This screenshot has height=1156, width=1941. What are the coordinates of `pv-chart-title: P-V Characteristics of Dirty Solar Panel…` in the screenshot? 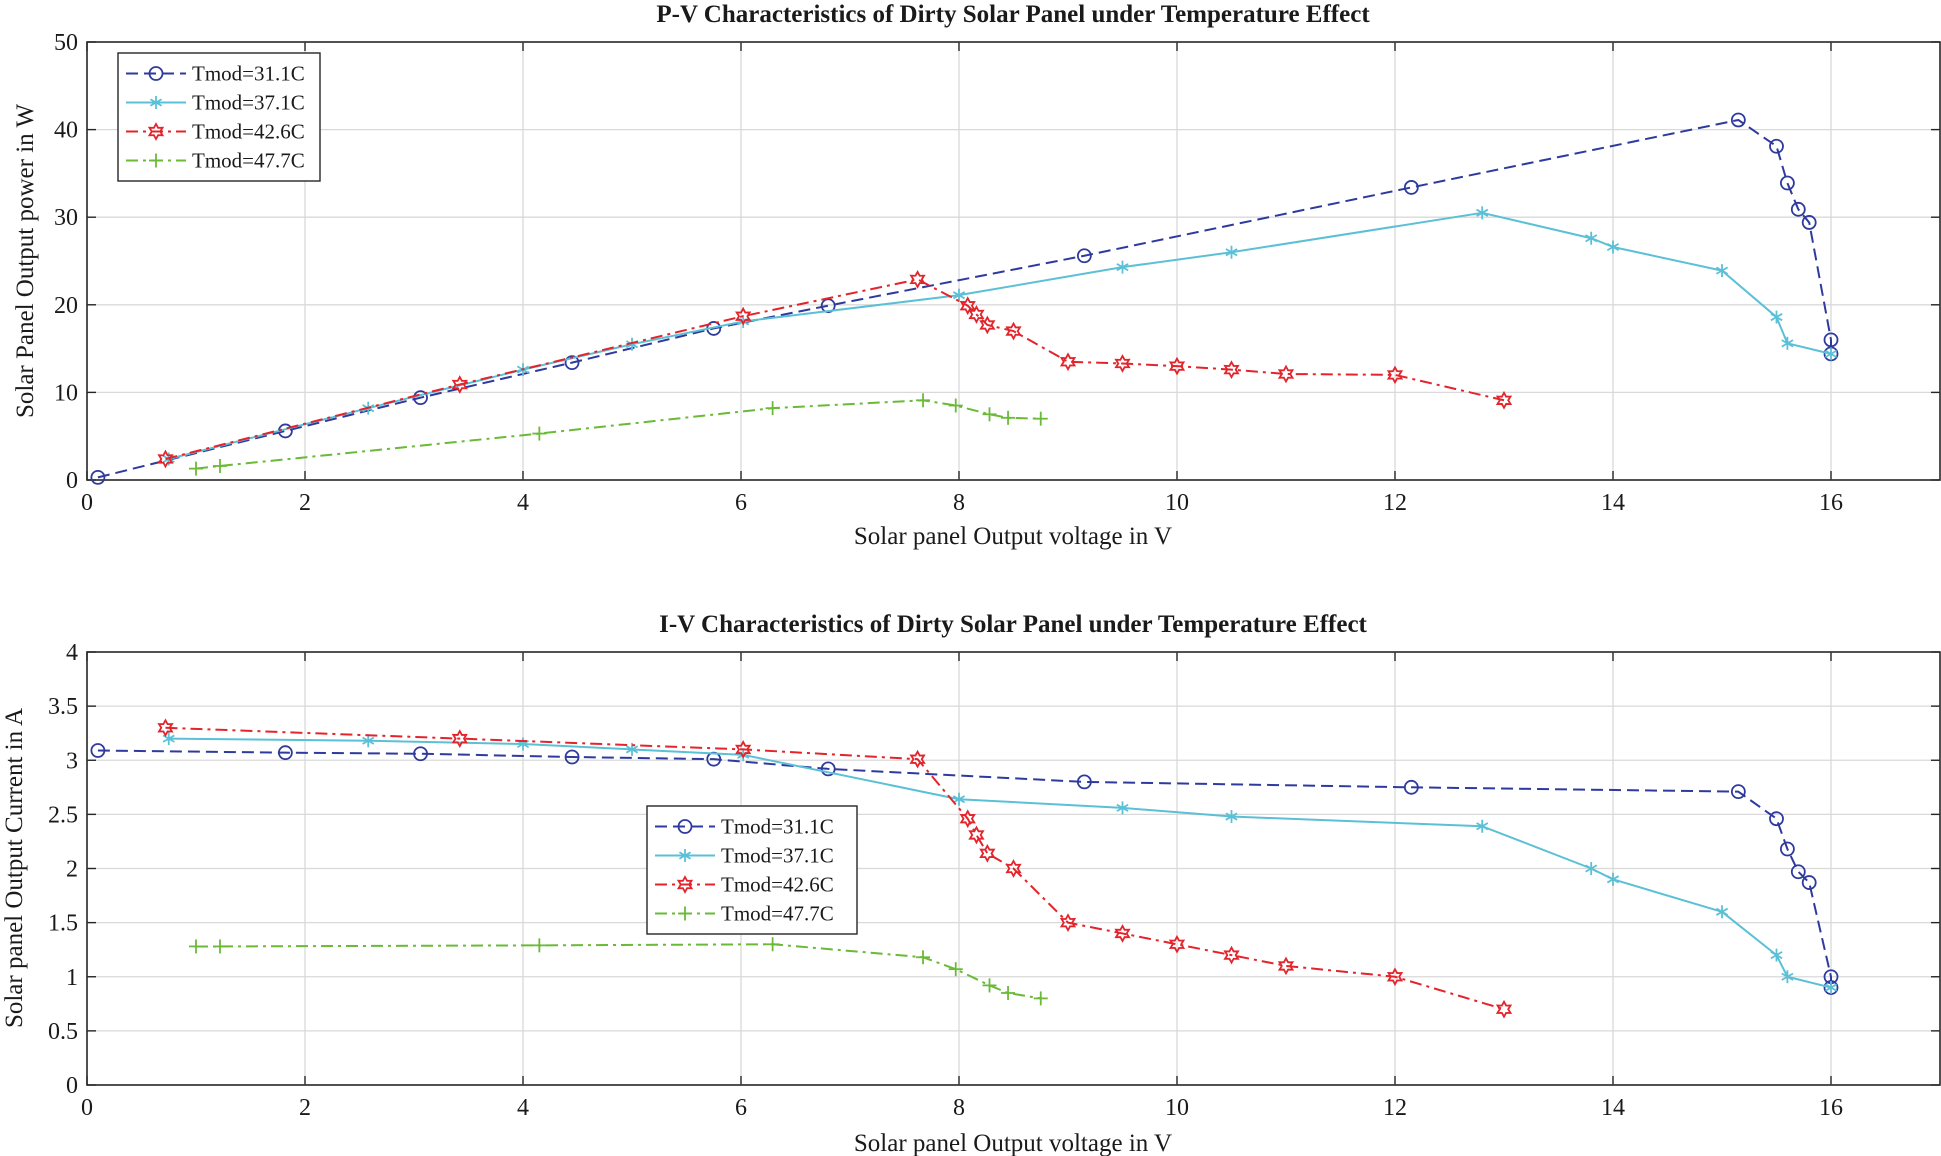 It's located at (1013, 14).